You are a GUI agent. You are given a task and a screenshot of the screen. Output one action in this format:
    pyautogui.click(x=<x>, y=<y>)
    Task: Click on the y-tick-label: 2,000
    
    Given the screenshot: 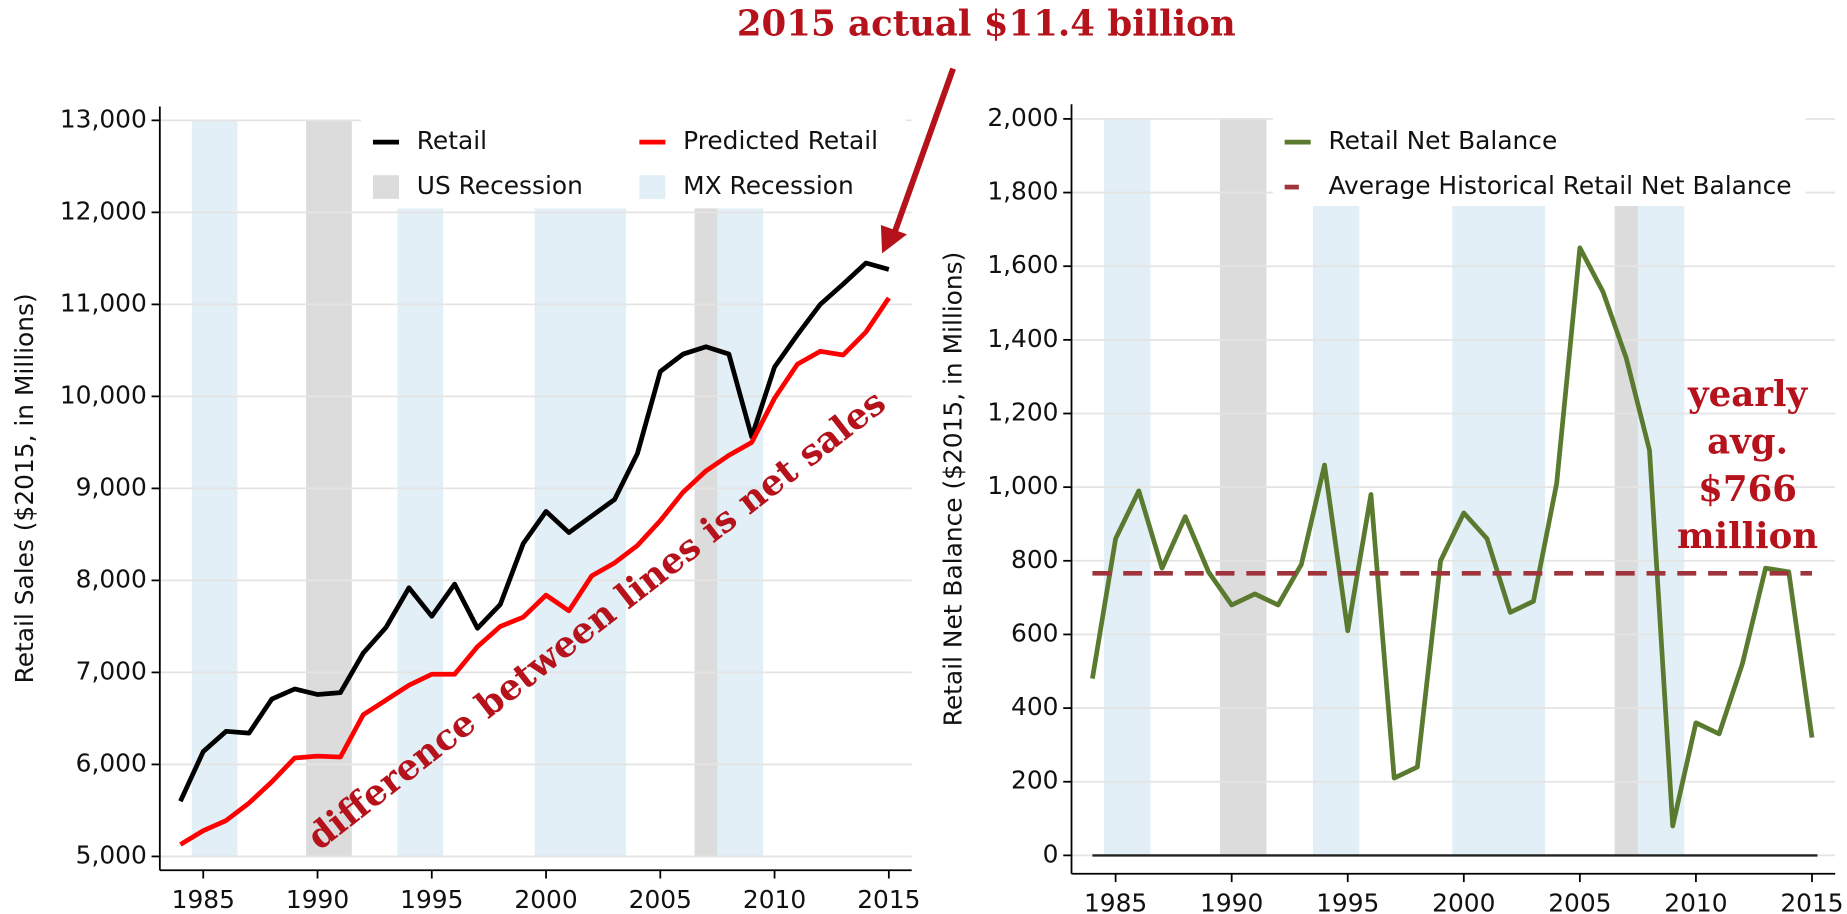 What is the action you would take?
    pyautogui.click(x=1022, y=117)
    